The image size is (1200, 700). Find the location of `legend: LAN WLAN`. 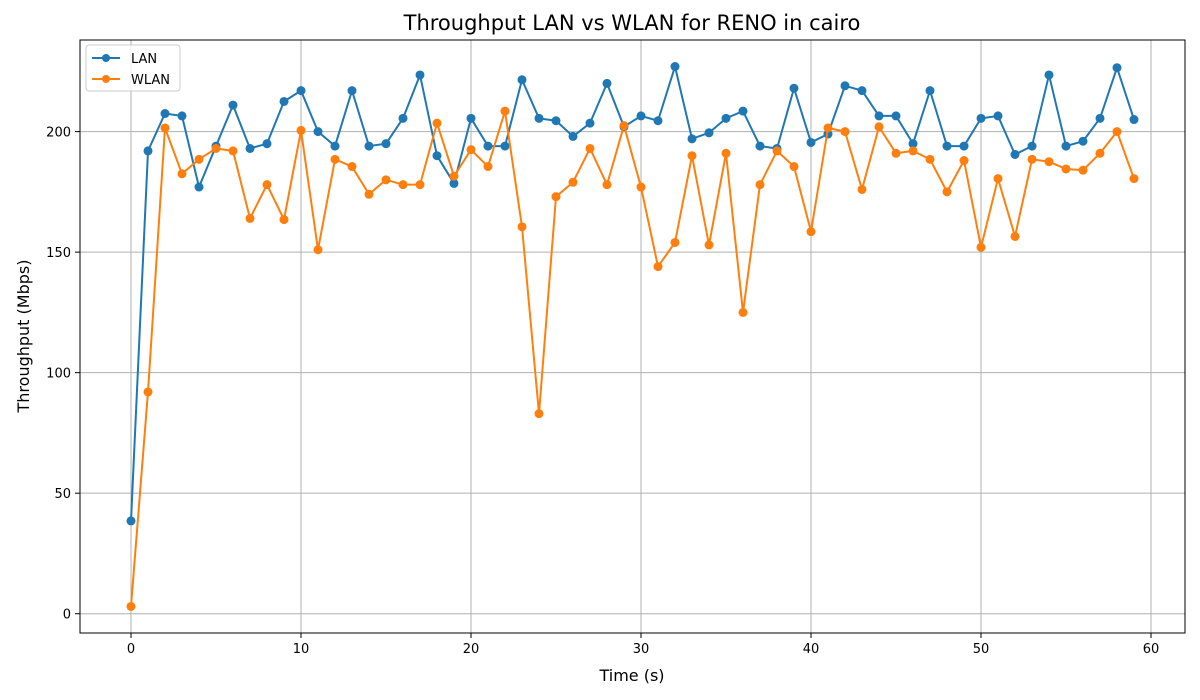

legend: LAN WLAN is located at coordinates (133, 68).